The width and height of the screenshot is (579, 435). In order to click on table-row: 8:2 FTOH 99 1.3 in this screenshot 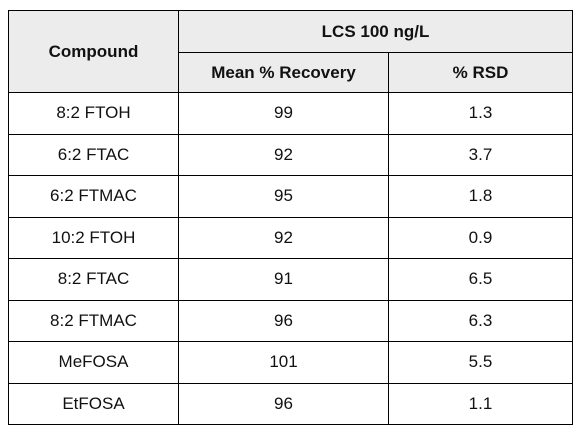, I will do `click(290, 113)`.